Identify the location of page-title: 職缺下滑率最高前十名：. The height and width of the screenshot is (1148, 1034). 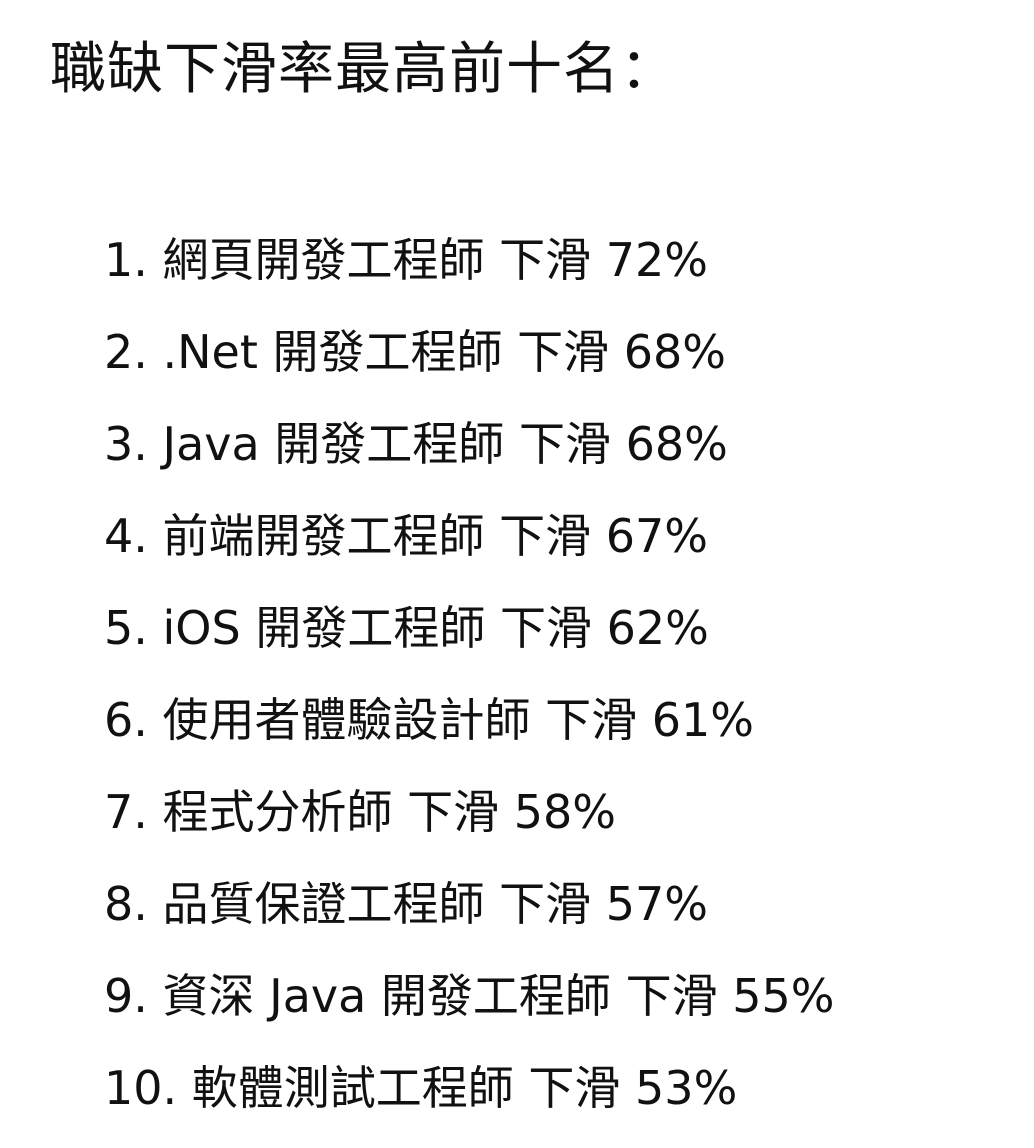
(363, 69).